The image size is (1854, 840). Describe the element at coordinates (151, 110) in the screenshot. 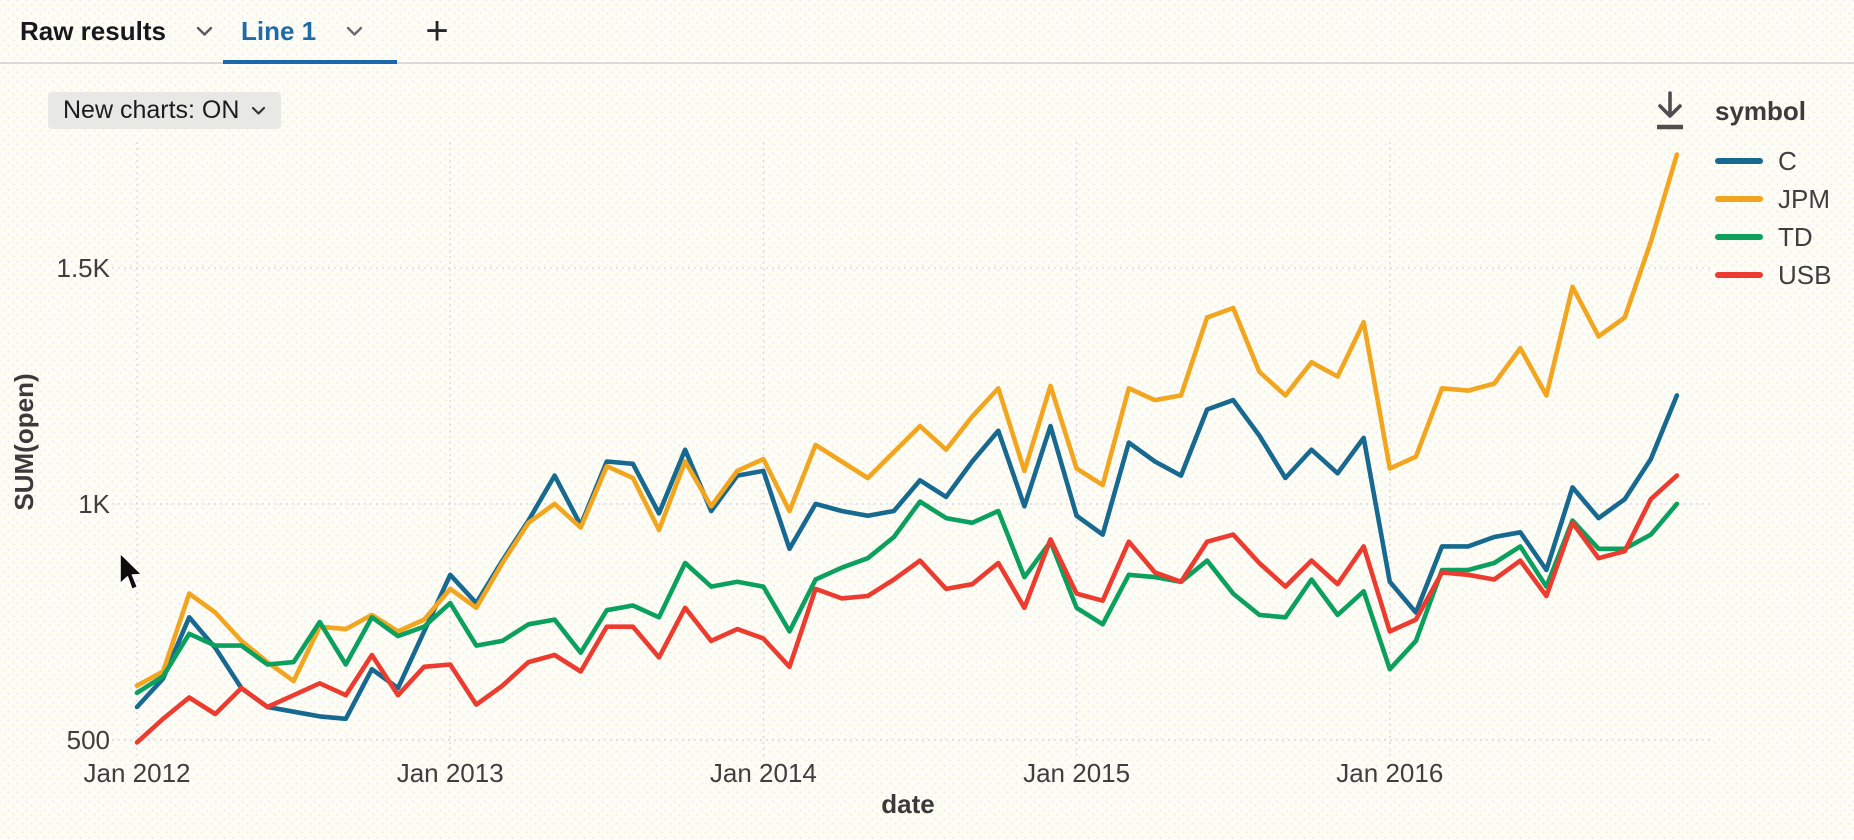

I see `new-charts-toggle-label: New charts: ON` at that location.